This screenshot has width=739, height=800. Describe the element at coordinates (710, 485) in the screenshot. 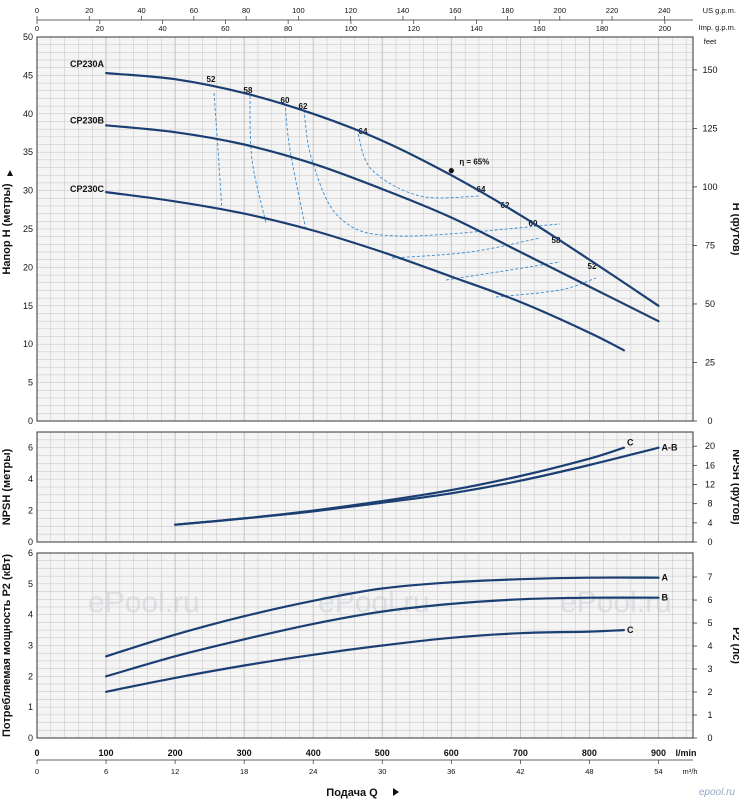

I see `y-right-tick-label: 12` at that location.